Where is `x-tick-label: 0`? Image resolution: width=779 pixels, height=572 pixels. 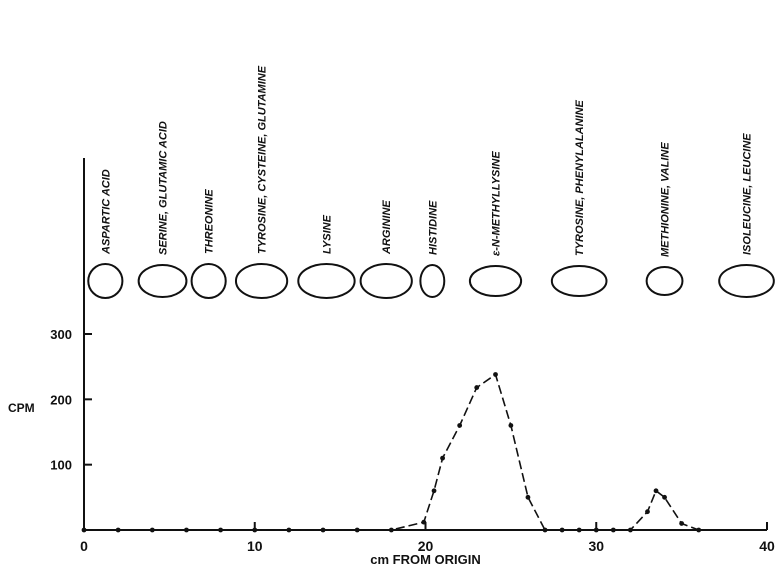 x-tick-label: 0 is located at coordinates (84, 546).